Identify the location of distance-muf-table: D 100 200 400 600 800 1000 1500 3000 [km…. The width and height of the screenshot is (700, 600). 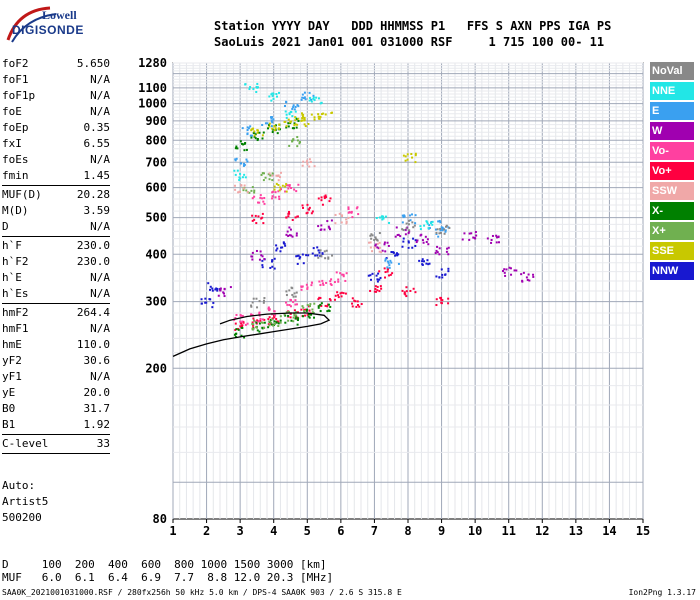
(167, 571).